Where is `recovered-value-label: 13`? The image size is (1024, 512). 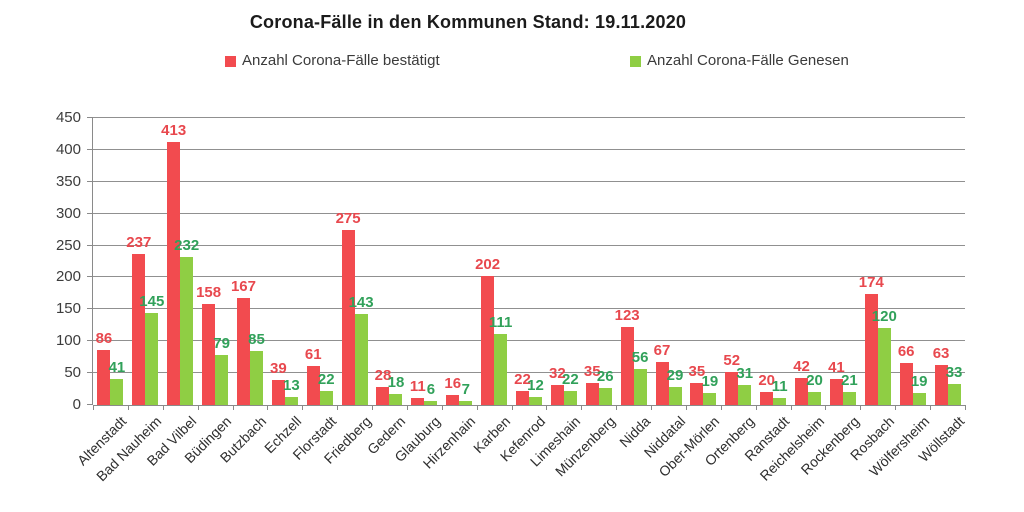 recovered-value-label: 13 is located at coordinates (291, 385).